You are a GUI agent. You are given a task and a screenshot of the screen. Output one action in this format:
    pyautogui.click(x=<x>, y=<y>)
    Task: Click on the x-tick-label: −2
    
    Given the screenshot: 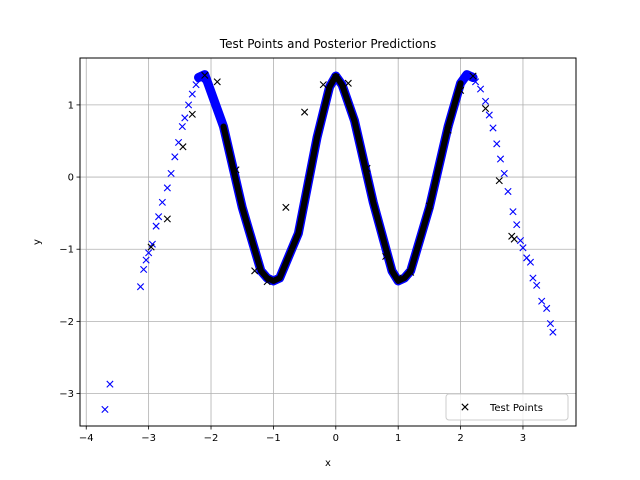 What is the action you would take?
    pyautogui.click(x=211, y=438)
    